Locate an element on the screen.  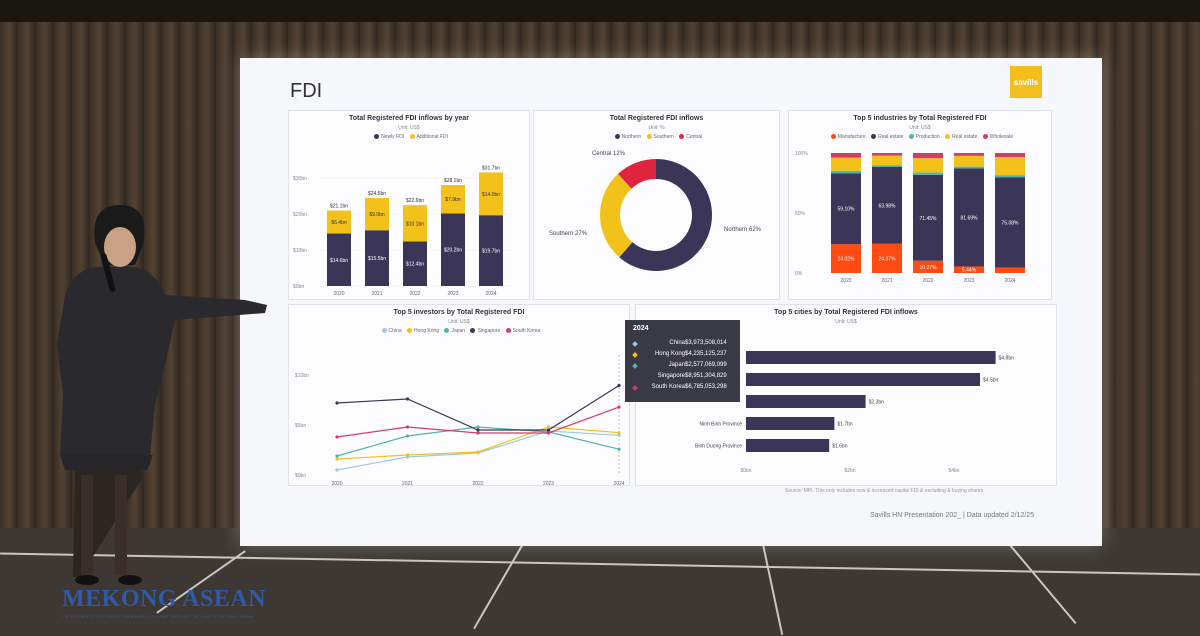
data-label: 5.44% is located at coordinates (969, 271).